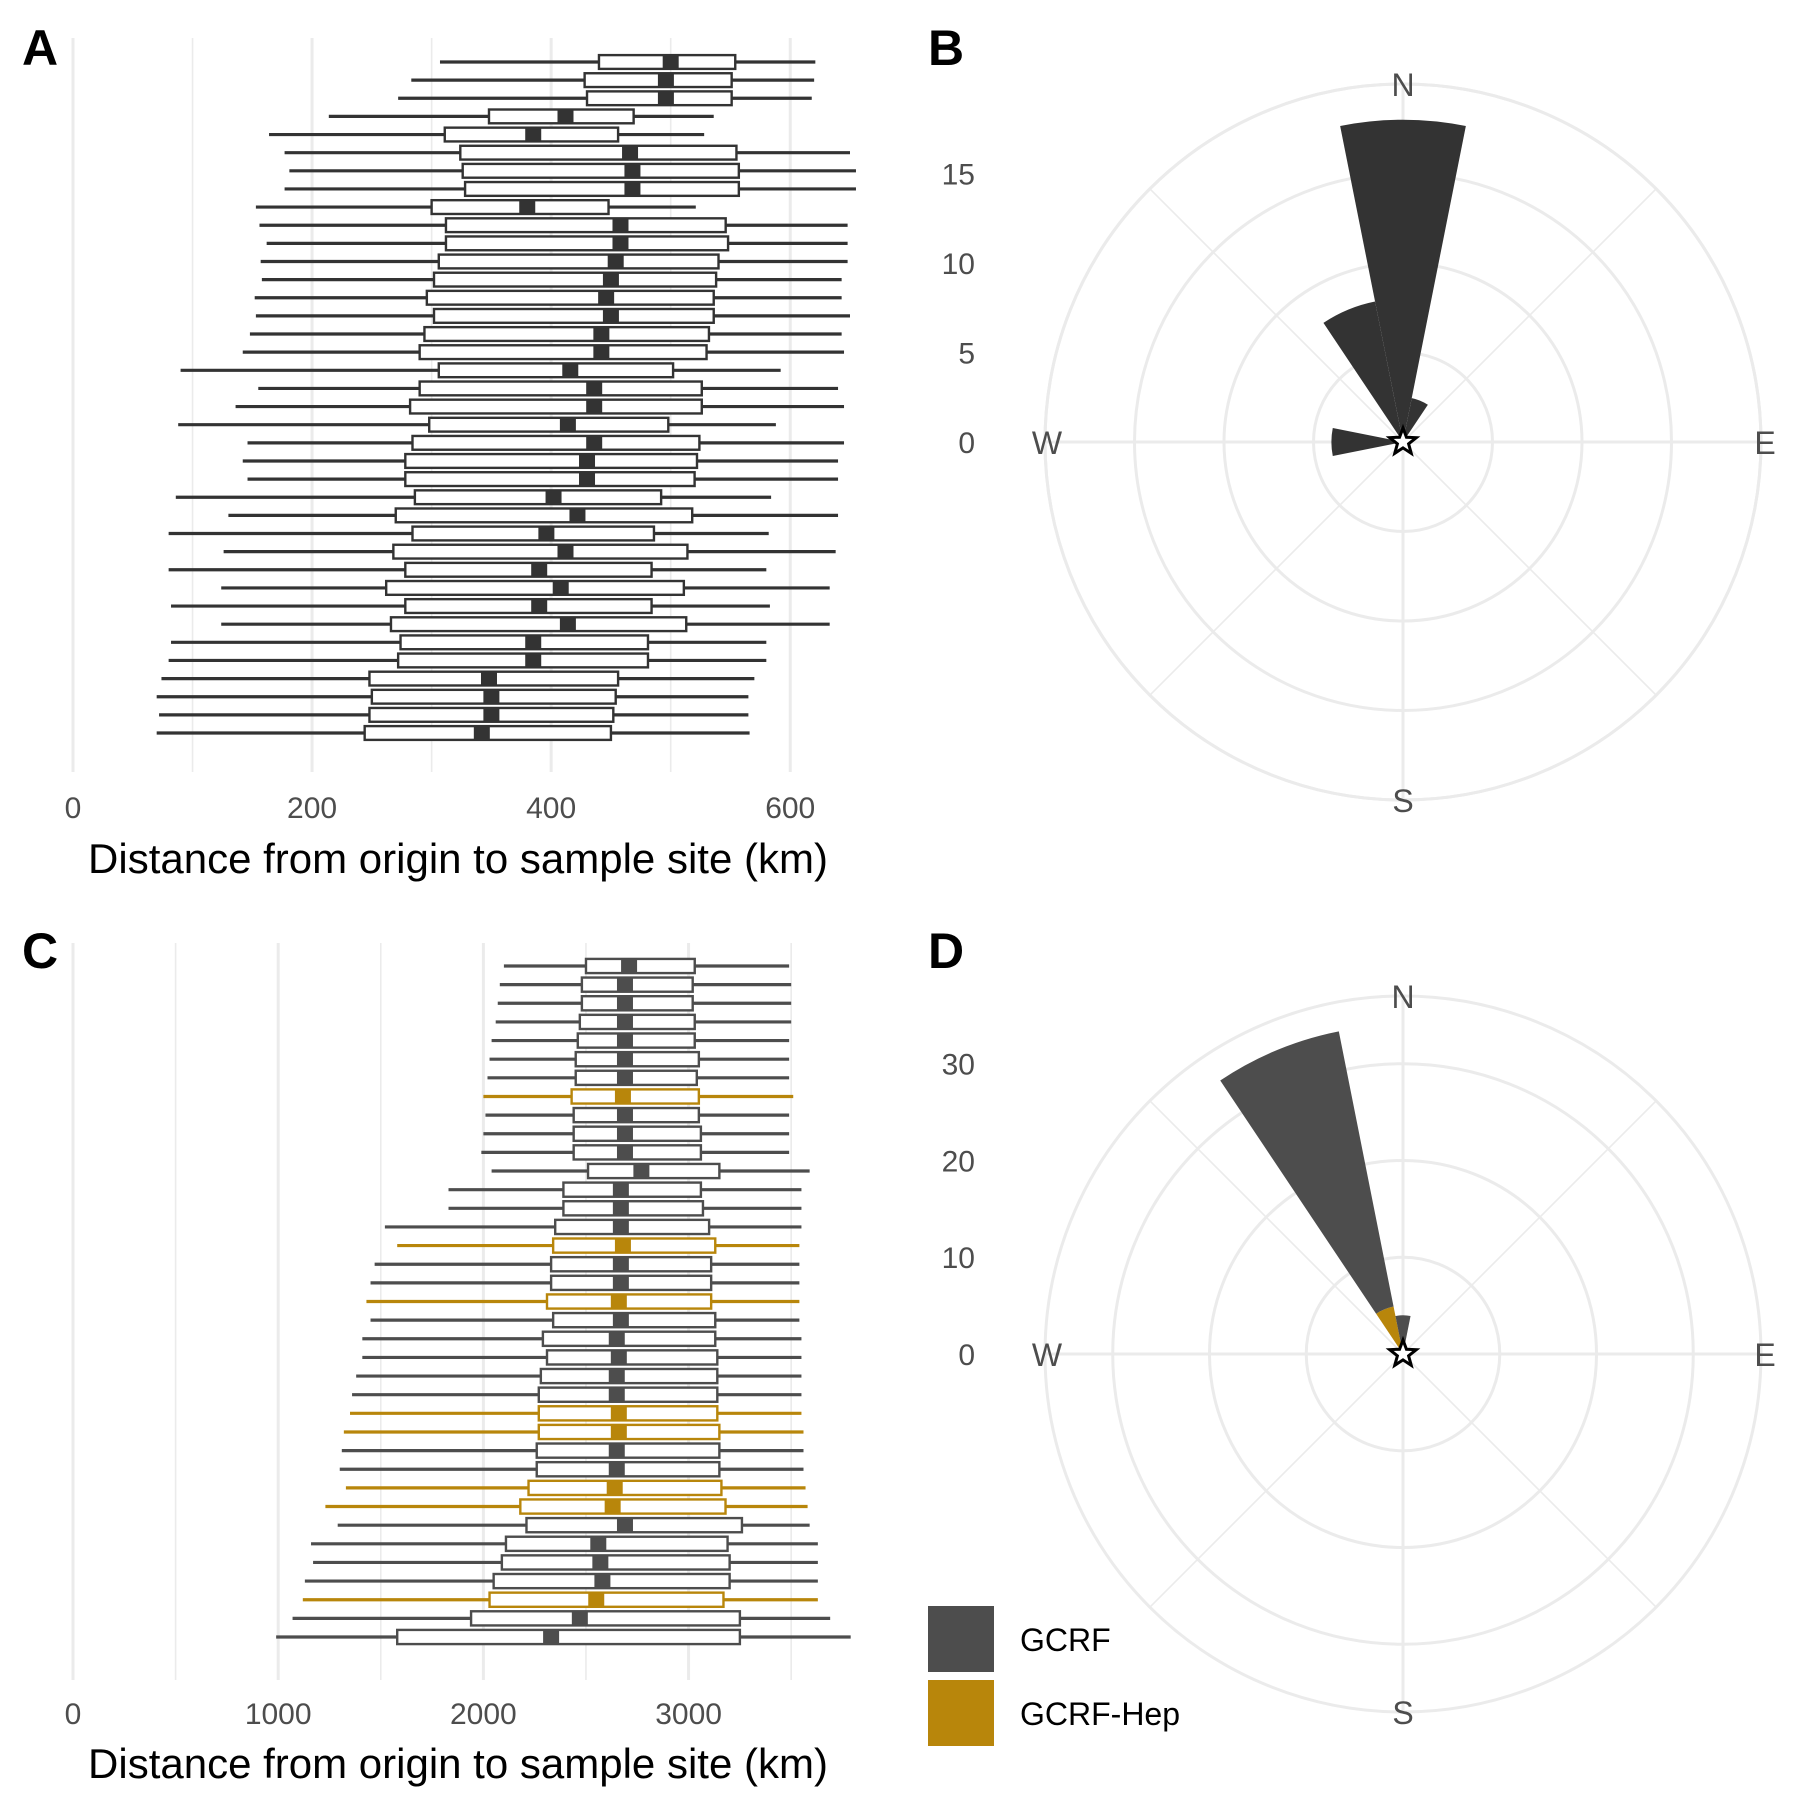 The height and width of the screenshot is (1800, 1800). What do you see at coordinates (73, 1714) in the screenshot?
I see `x-tick-label: 0` at bounding box center [73, 1714].